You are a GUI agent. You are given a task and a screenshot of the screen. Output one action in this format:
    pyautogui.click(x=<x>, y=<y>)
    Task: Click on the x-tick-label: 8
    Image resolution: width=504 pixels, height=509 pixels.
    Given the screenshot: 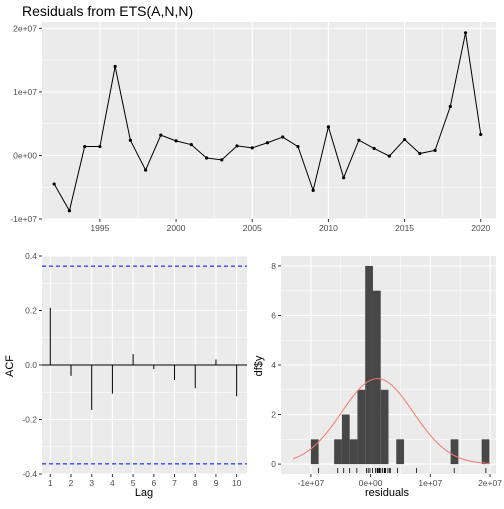 What is the action you would take?
    pyautogui.click(x=195, y=483)
    